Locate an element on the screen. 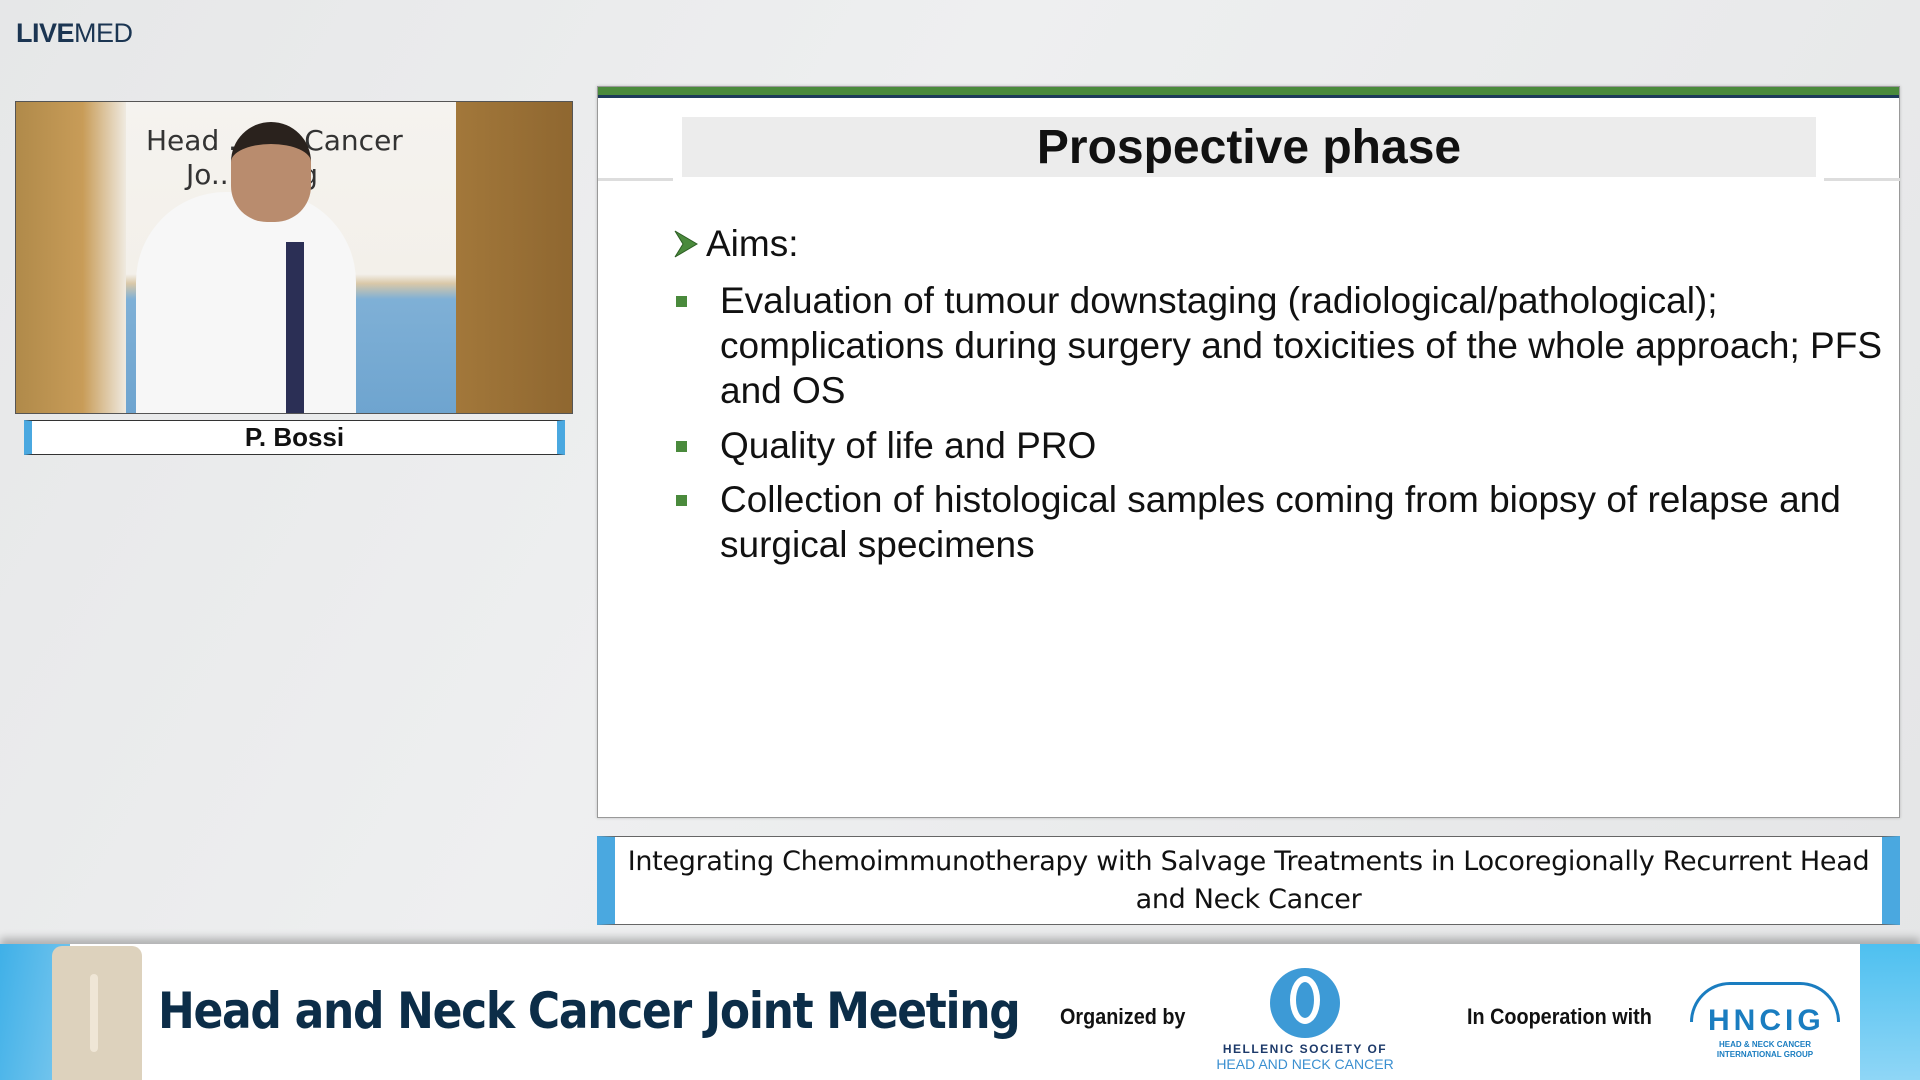  footer-accent-right is located at coordinates (1890, 1012).